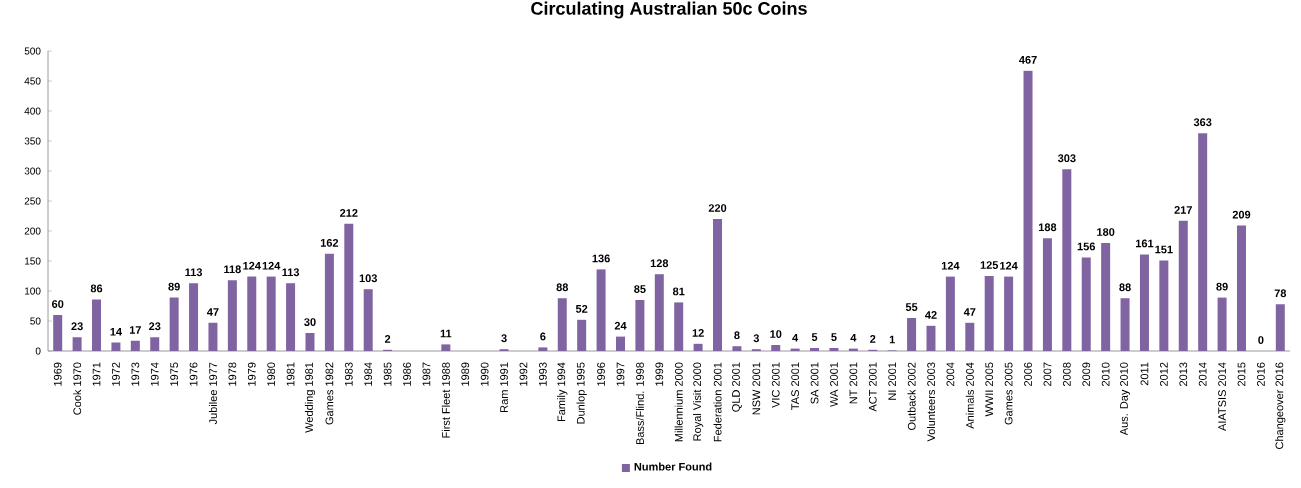  I want to click on chart-title: Circulating Australian 50c Coins, so click(669, 10).